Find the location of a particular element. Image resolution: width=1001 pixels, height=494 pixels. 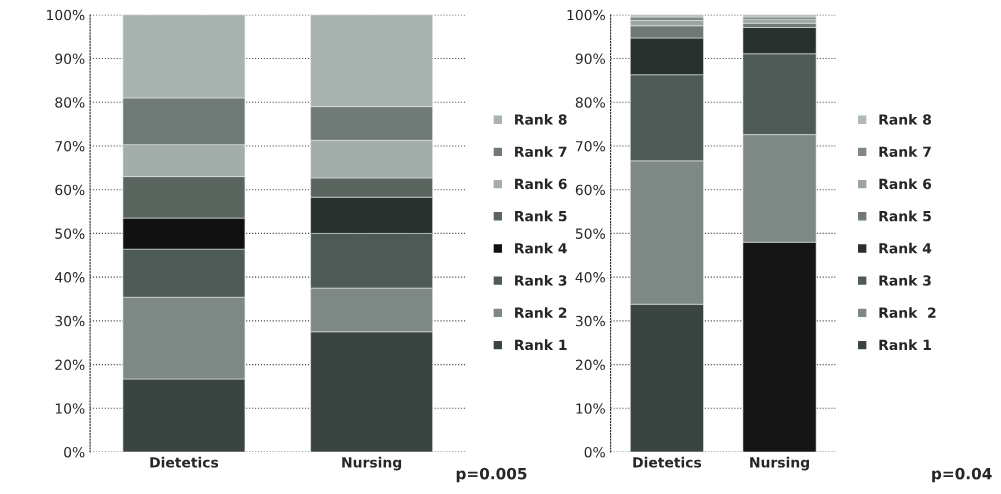

bar is located at coordinates (779, 21).